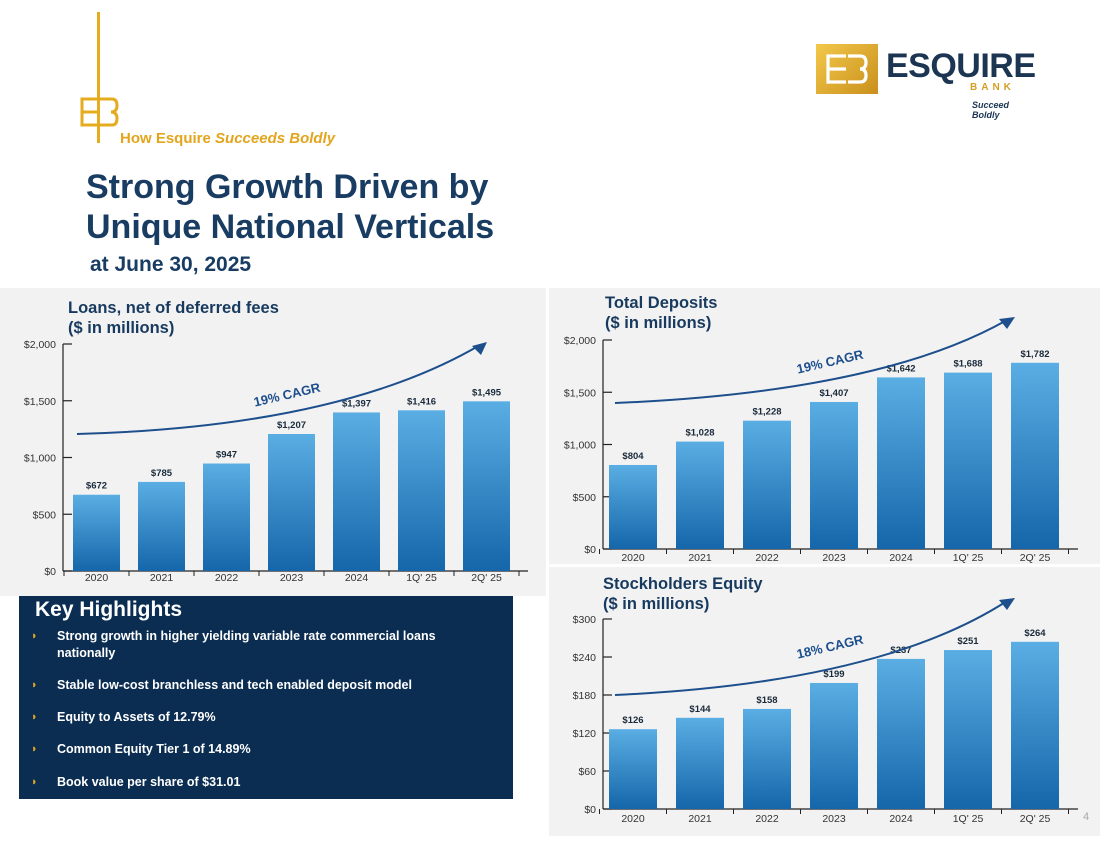 The width and height of the screenshot is (1100, 849). What do you see at coordinates (254, 717) in the screenshot?
I see `highlight-item: ◗ Equity to Assets of 12.79%` at bounding box center [254, 717].